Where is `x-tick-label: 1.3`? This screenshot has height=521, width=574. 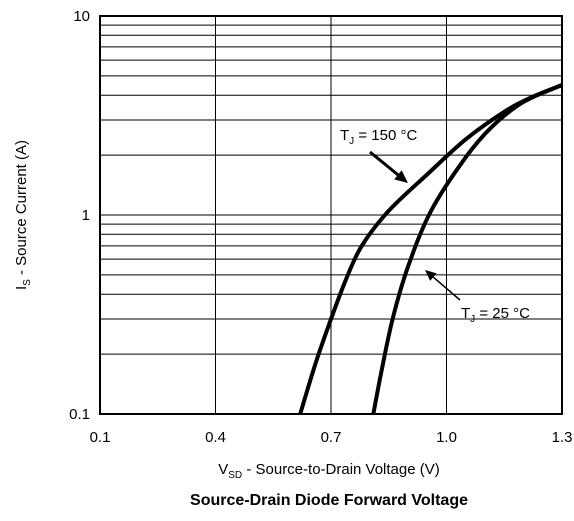 x-tick-label: 1.3 is located at coordinates (562, 437).